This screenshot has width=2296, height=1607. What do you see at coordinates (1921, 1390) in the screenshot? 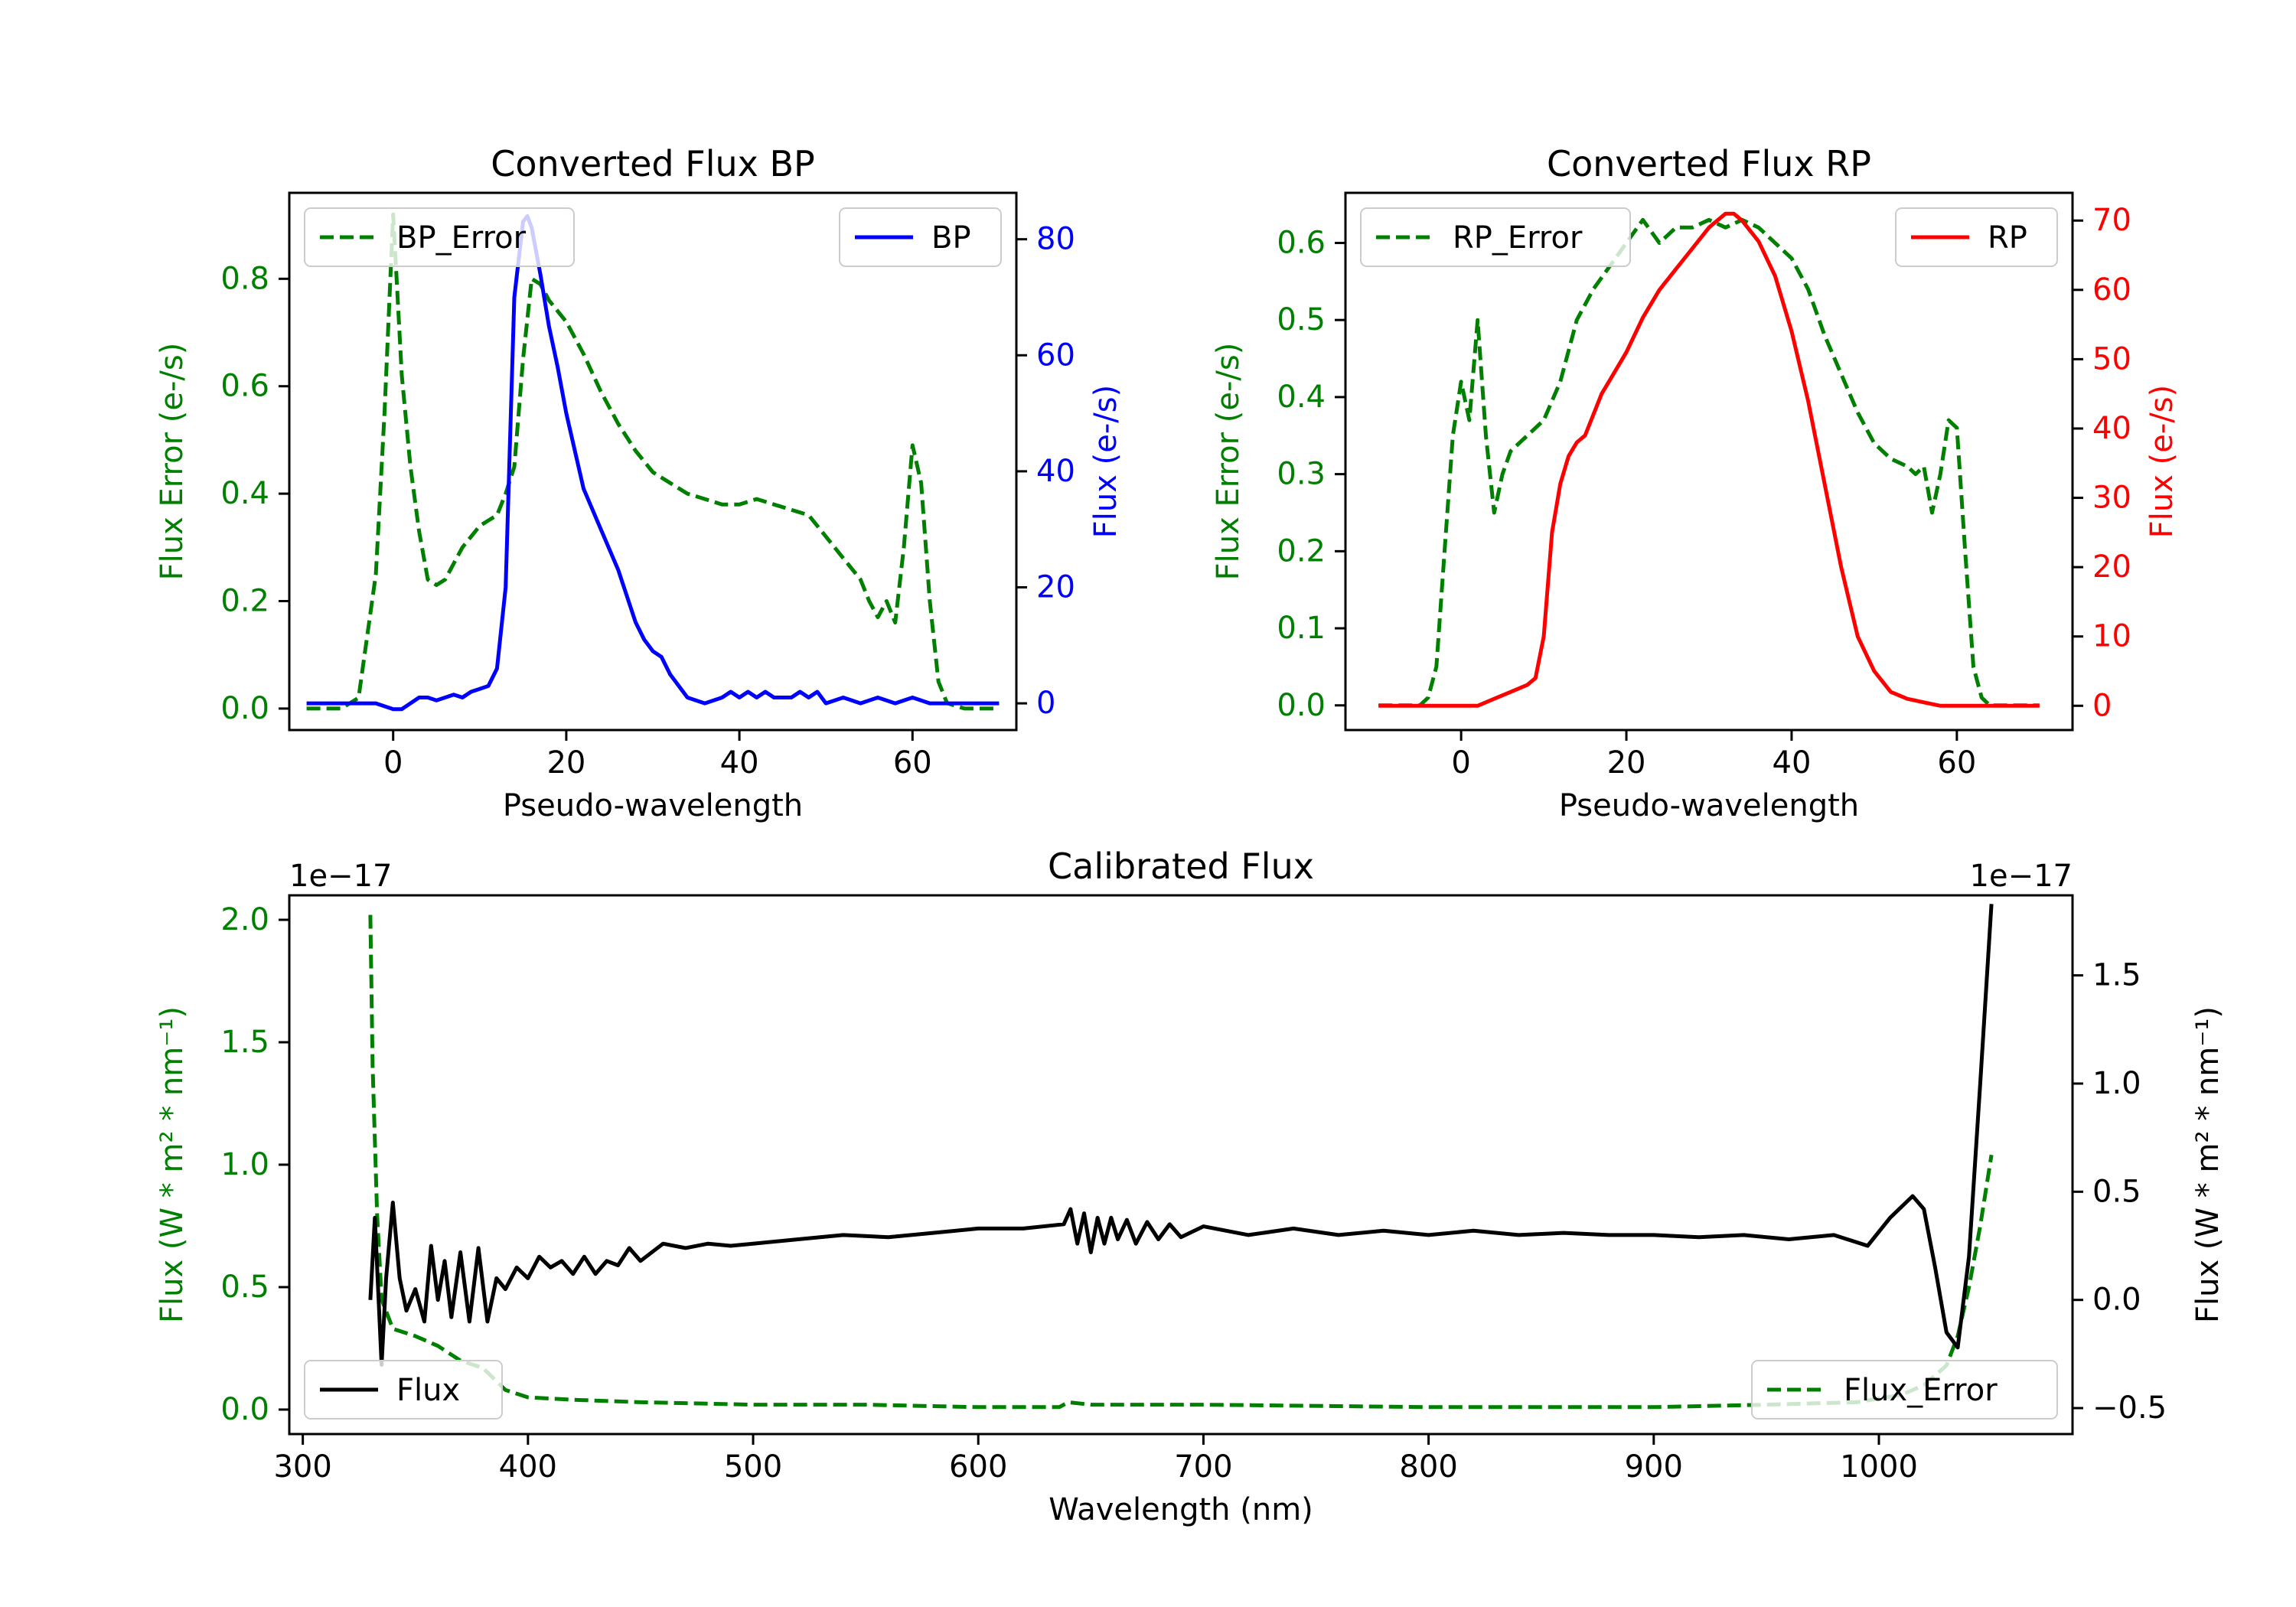
I see `legend-label: Flux_Error` at bounding box center [1921, 1390].